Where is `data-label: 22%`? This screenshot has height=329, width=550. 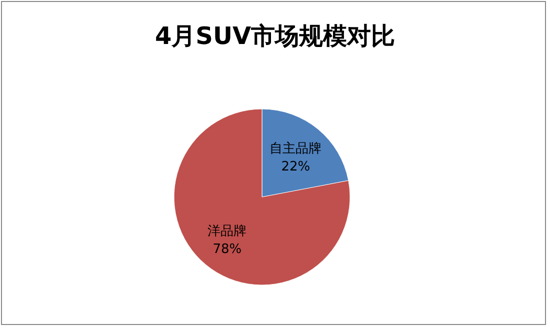
data-label: 22% is located at coordinates (295, 166).